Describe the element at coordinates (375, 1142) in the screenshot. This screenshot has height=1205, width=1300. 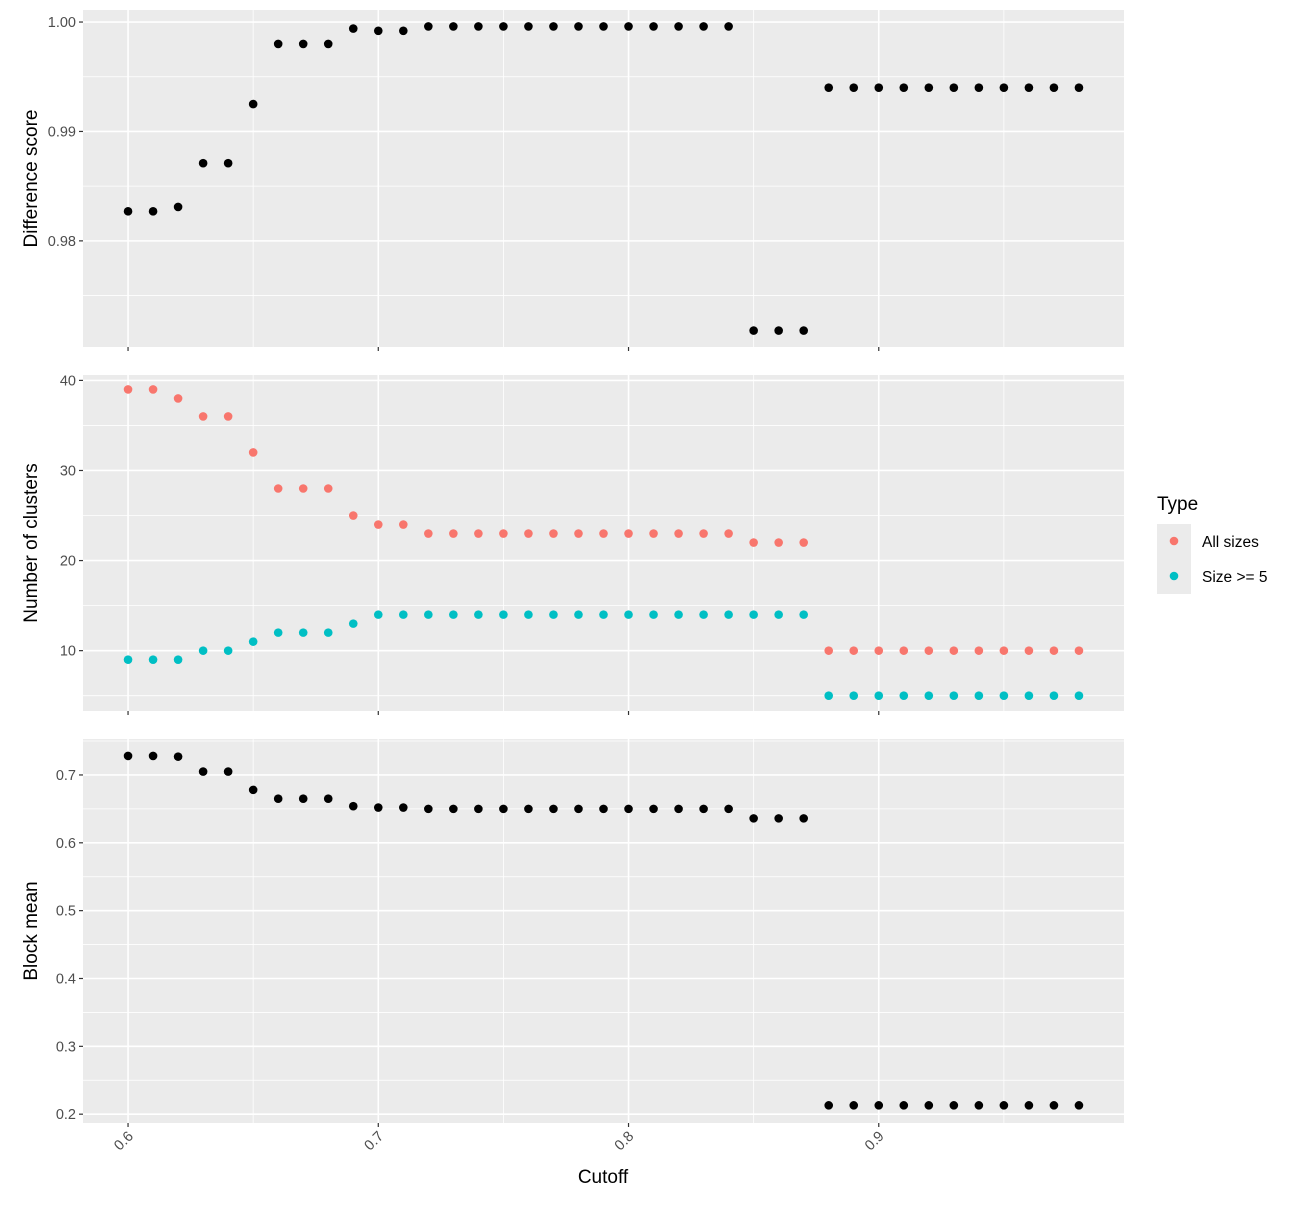
I see `x-tick-label: 0.7` at that location.